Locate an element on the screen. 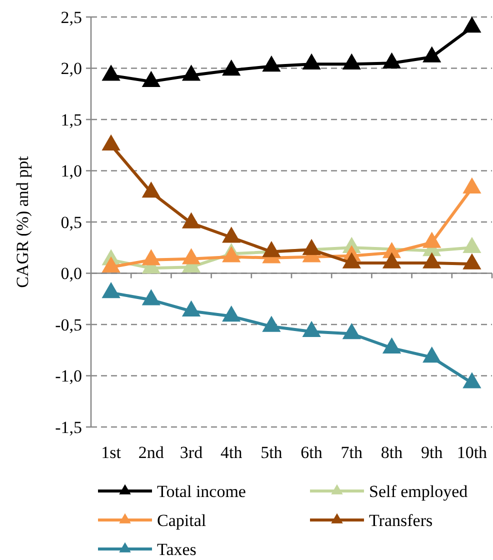  y-tick-label: 2,0 is located at coordinates (71, 68).